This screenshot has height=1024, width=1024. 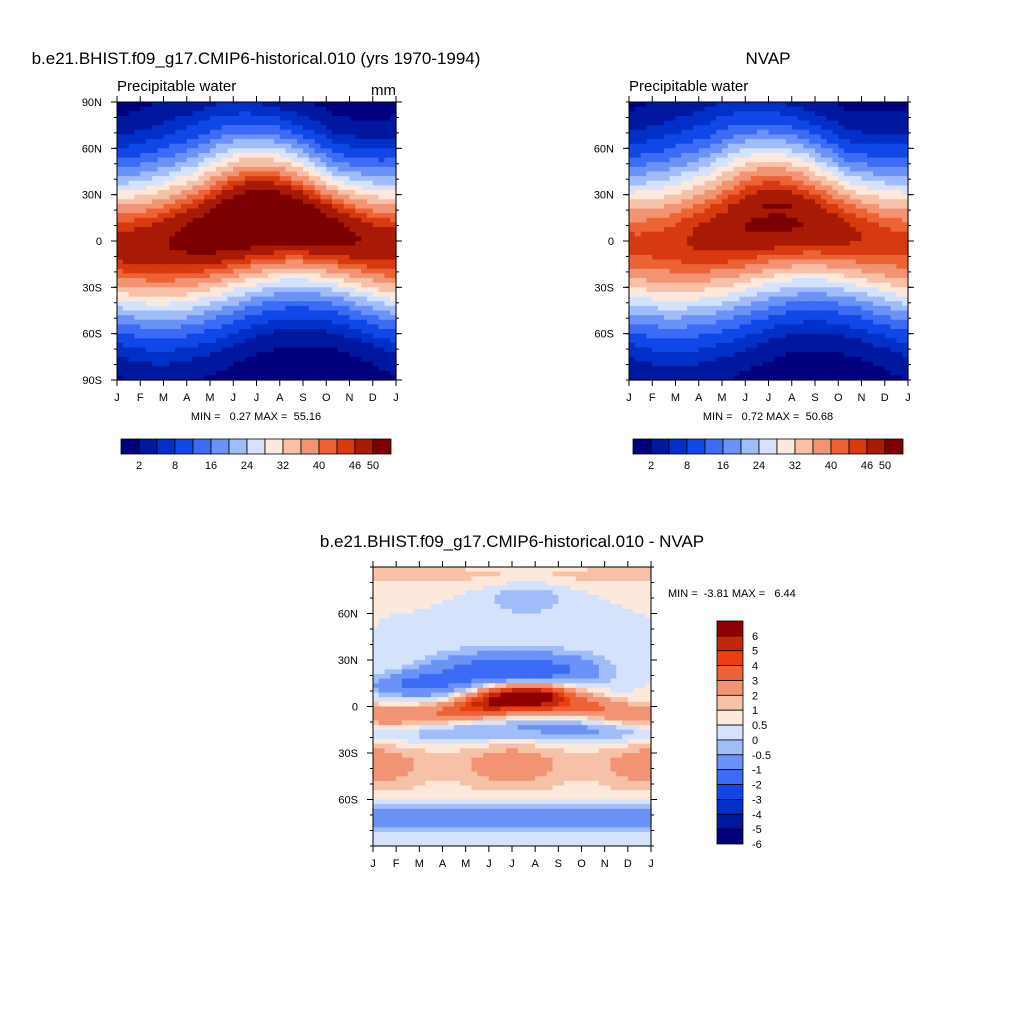 I want to click on model-ytick-label: 90S, so click(x=92, y=381).